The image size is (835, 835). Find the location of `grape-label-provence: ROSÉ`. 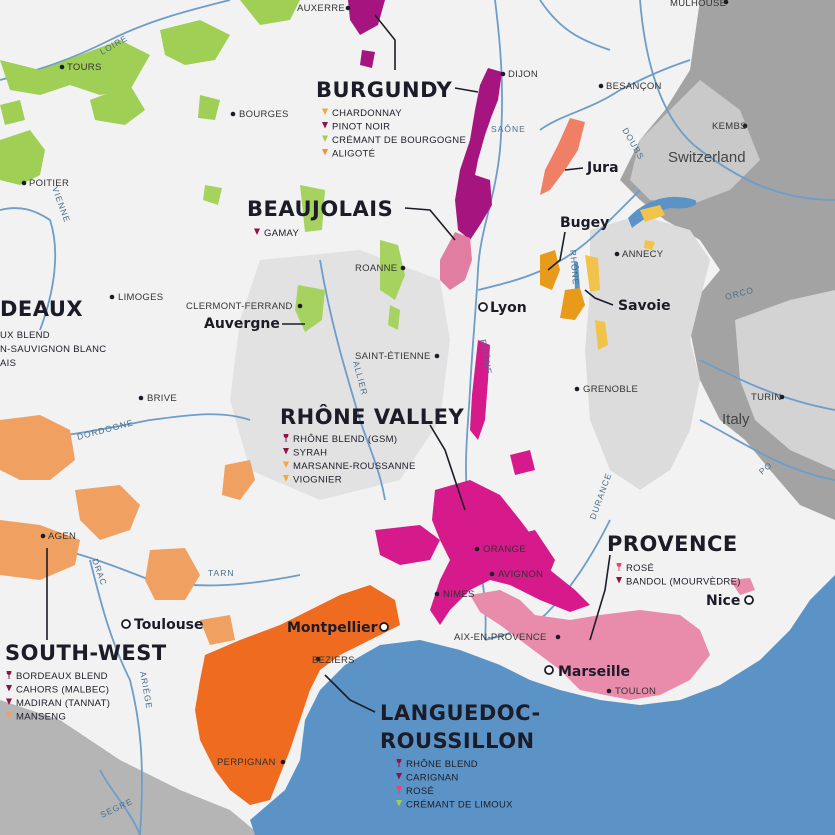

grape-label-provence: ROSÉ is located at coordinates (640, 568).